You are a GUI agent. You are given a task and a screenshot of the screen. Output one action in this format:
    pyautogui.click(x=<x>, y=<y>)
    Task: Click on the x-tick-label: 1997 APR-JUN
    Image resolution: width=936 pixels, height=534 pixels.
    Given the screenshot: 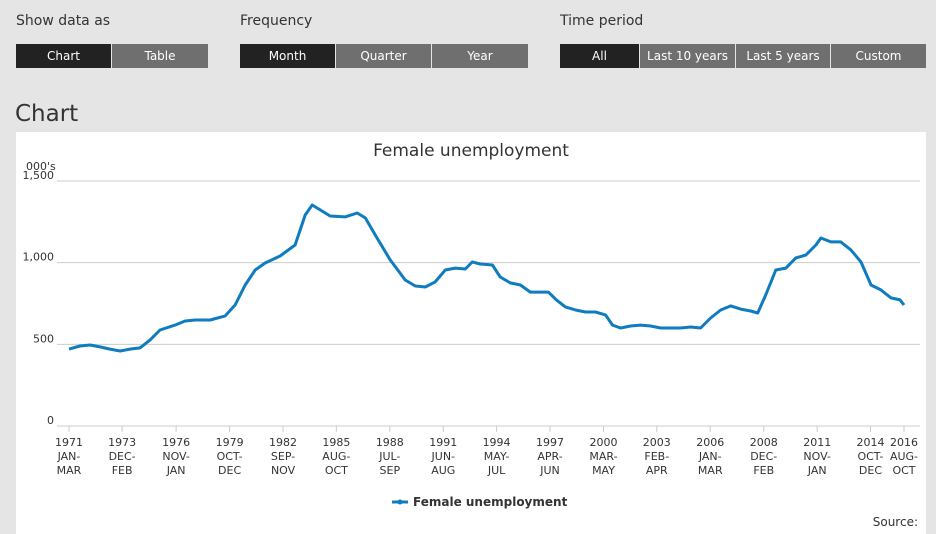 What is the action you would take?
    pyautogui.click(x=550, y=456)
    